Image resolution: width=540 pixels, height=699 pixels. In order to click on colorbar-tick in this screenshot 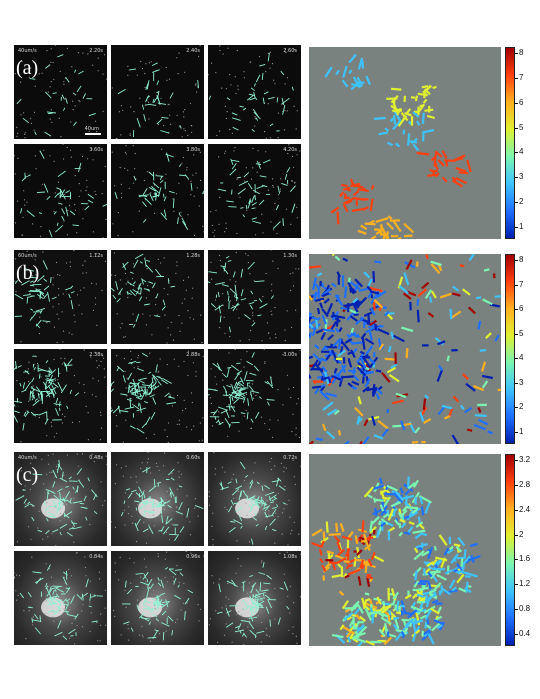, I will do `click(516, 485)`.